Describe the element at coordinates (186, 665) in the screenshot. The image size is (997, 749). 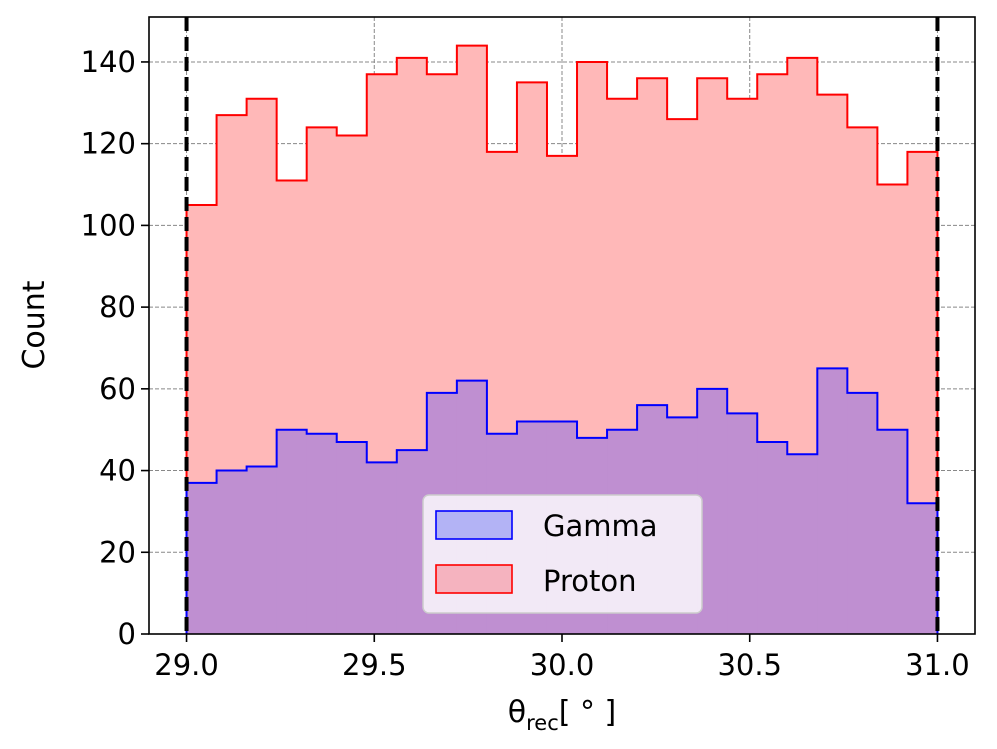
I see `x-tick-label-0: 29.0` at that location.